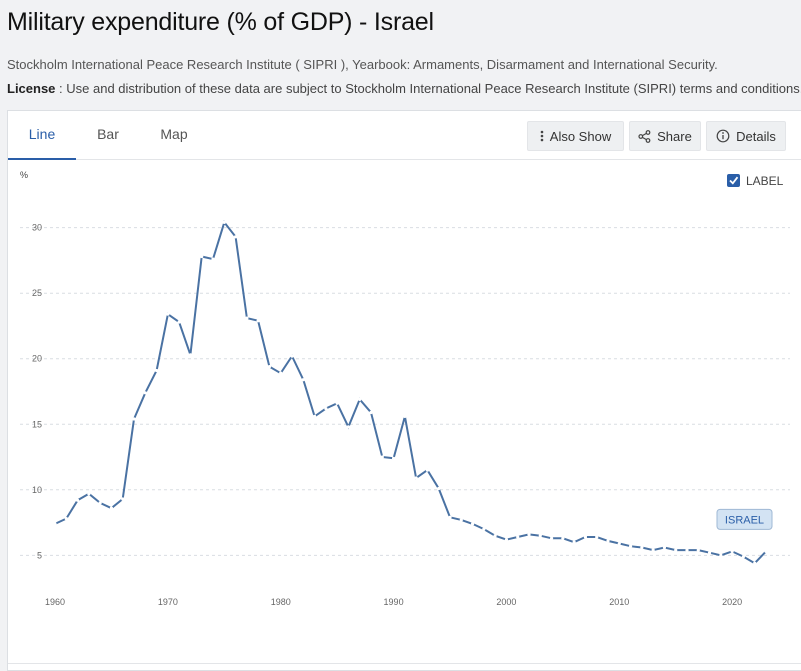 The height and width of the screenshot is (671, 801). Describe the element at coordinates (394, 602) in the screenshot. I see `x-tick-label: 1990` at that location.